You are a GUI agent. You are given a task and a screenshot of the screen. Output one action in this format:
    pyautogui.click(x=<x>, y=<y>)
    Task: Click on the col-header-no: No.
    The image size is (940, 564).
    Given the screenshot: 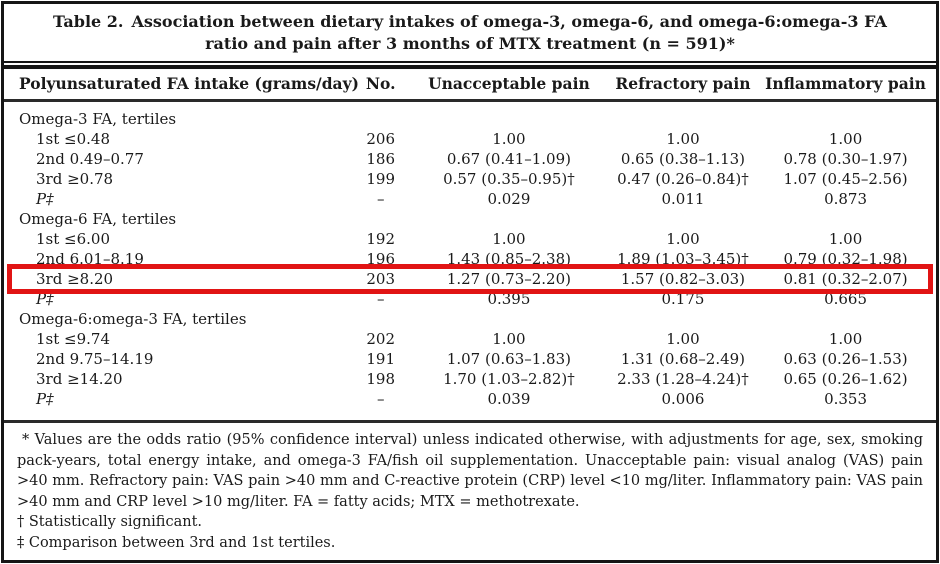 What is the action you would take?
    pyautogui.click(x=380, y=83)
    